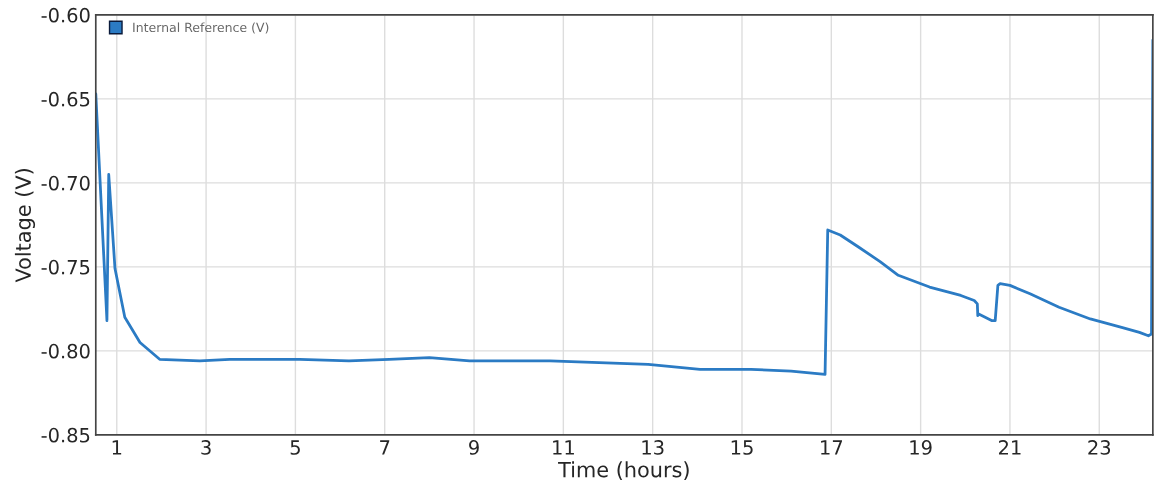 Image resolution: width=1154 pixels, height=497 pixels. What do you see at coordinates (474, 447) in the screenshot?
I see `x-tick-label: 9` at bounding box center [474, 447].